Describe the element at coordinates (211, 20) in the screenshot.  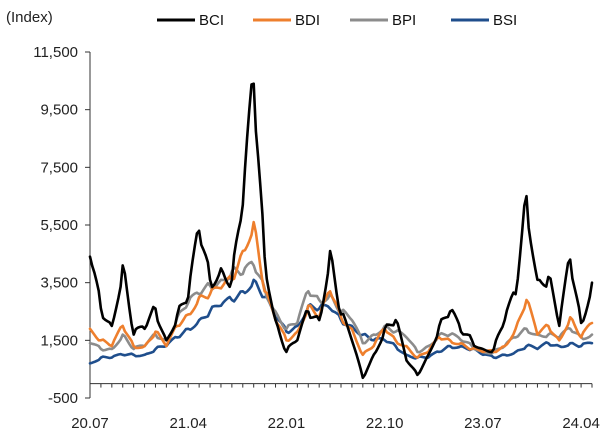
I see `legend-label-bci: BCI` at that location.